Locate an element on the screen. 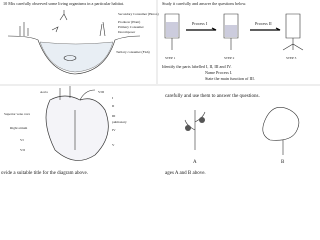 The image size is (320, 240). habitat-label: Tertiary consumer (Fish) is located at coordinates (133, 52).